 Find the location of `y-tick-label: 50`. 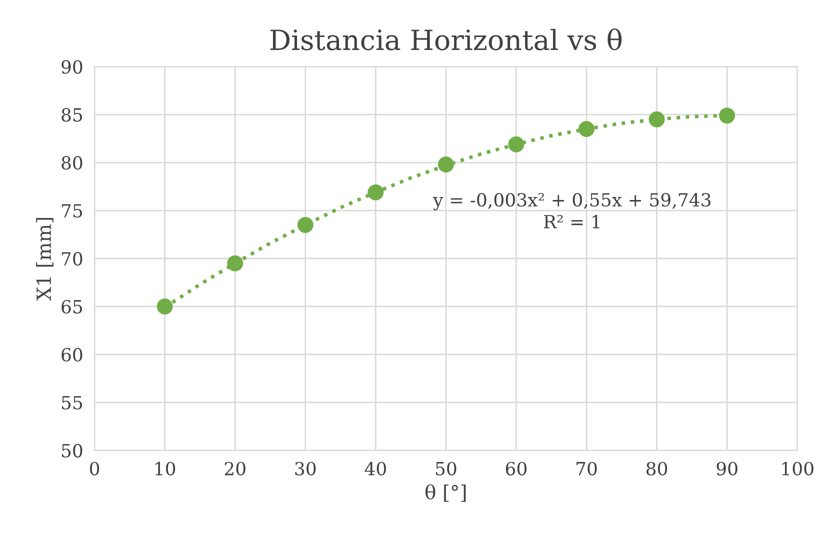

y-tick-label: 50 is located at coordinates (72, 451).